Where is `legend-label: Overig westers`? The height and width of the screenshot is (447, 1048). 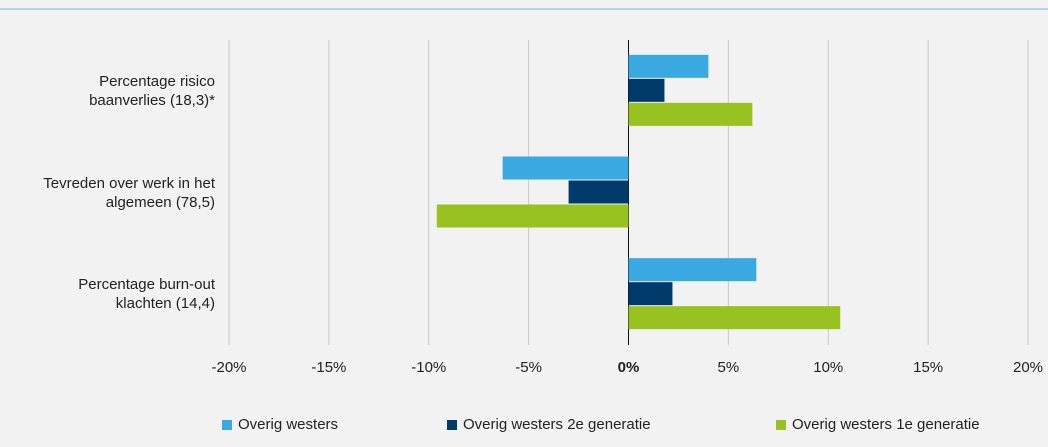 legend-label: Overig westers is located at coordinates (288, 424).